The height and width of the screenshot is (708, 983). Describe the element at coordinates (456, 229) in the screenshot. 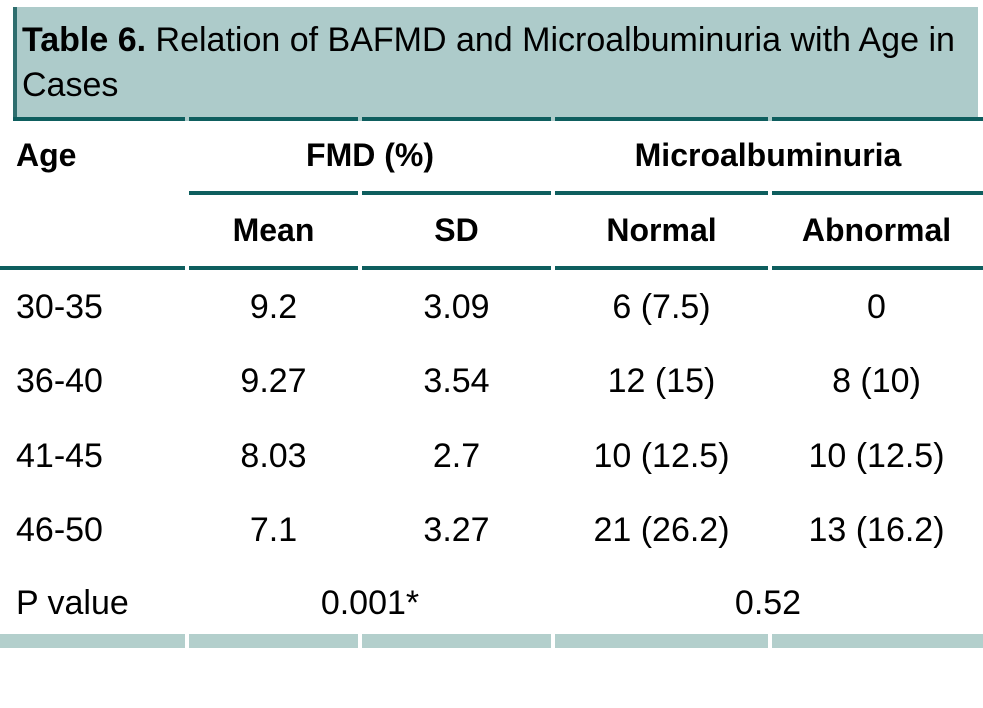

I see `header-sd: SD` at that location.